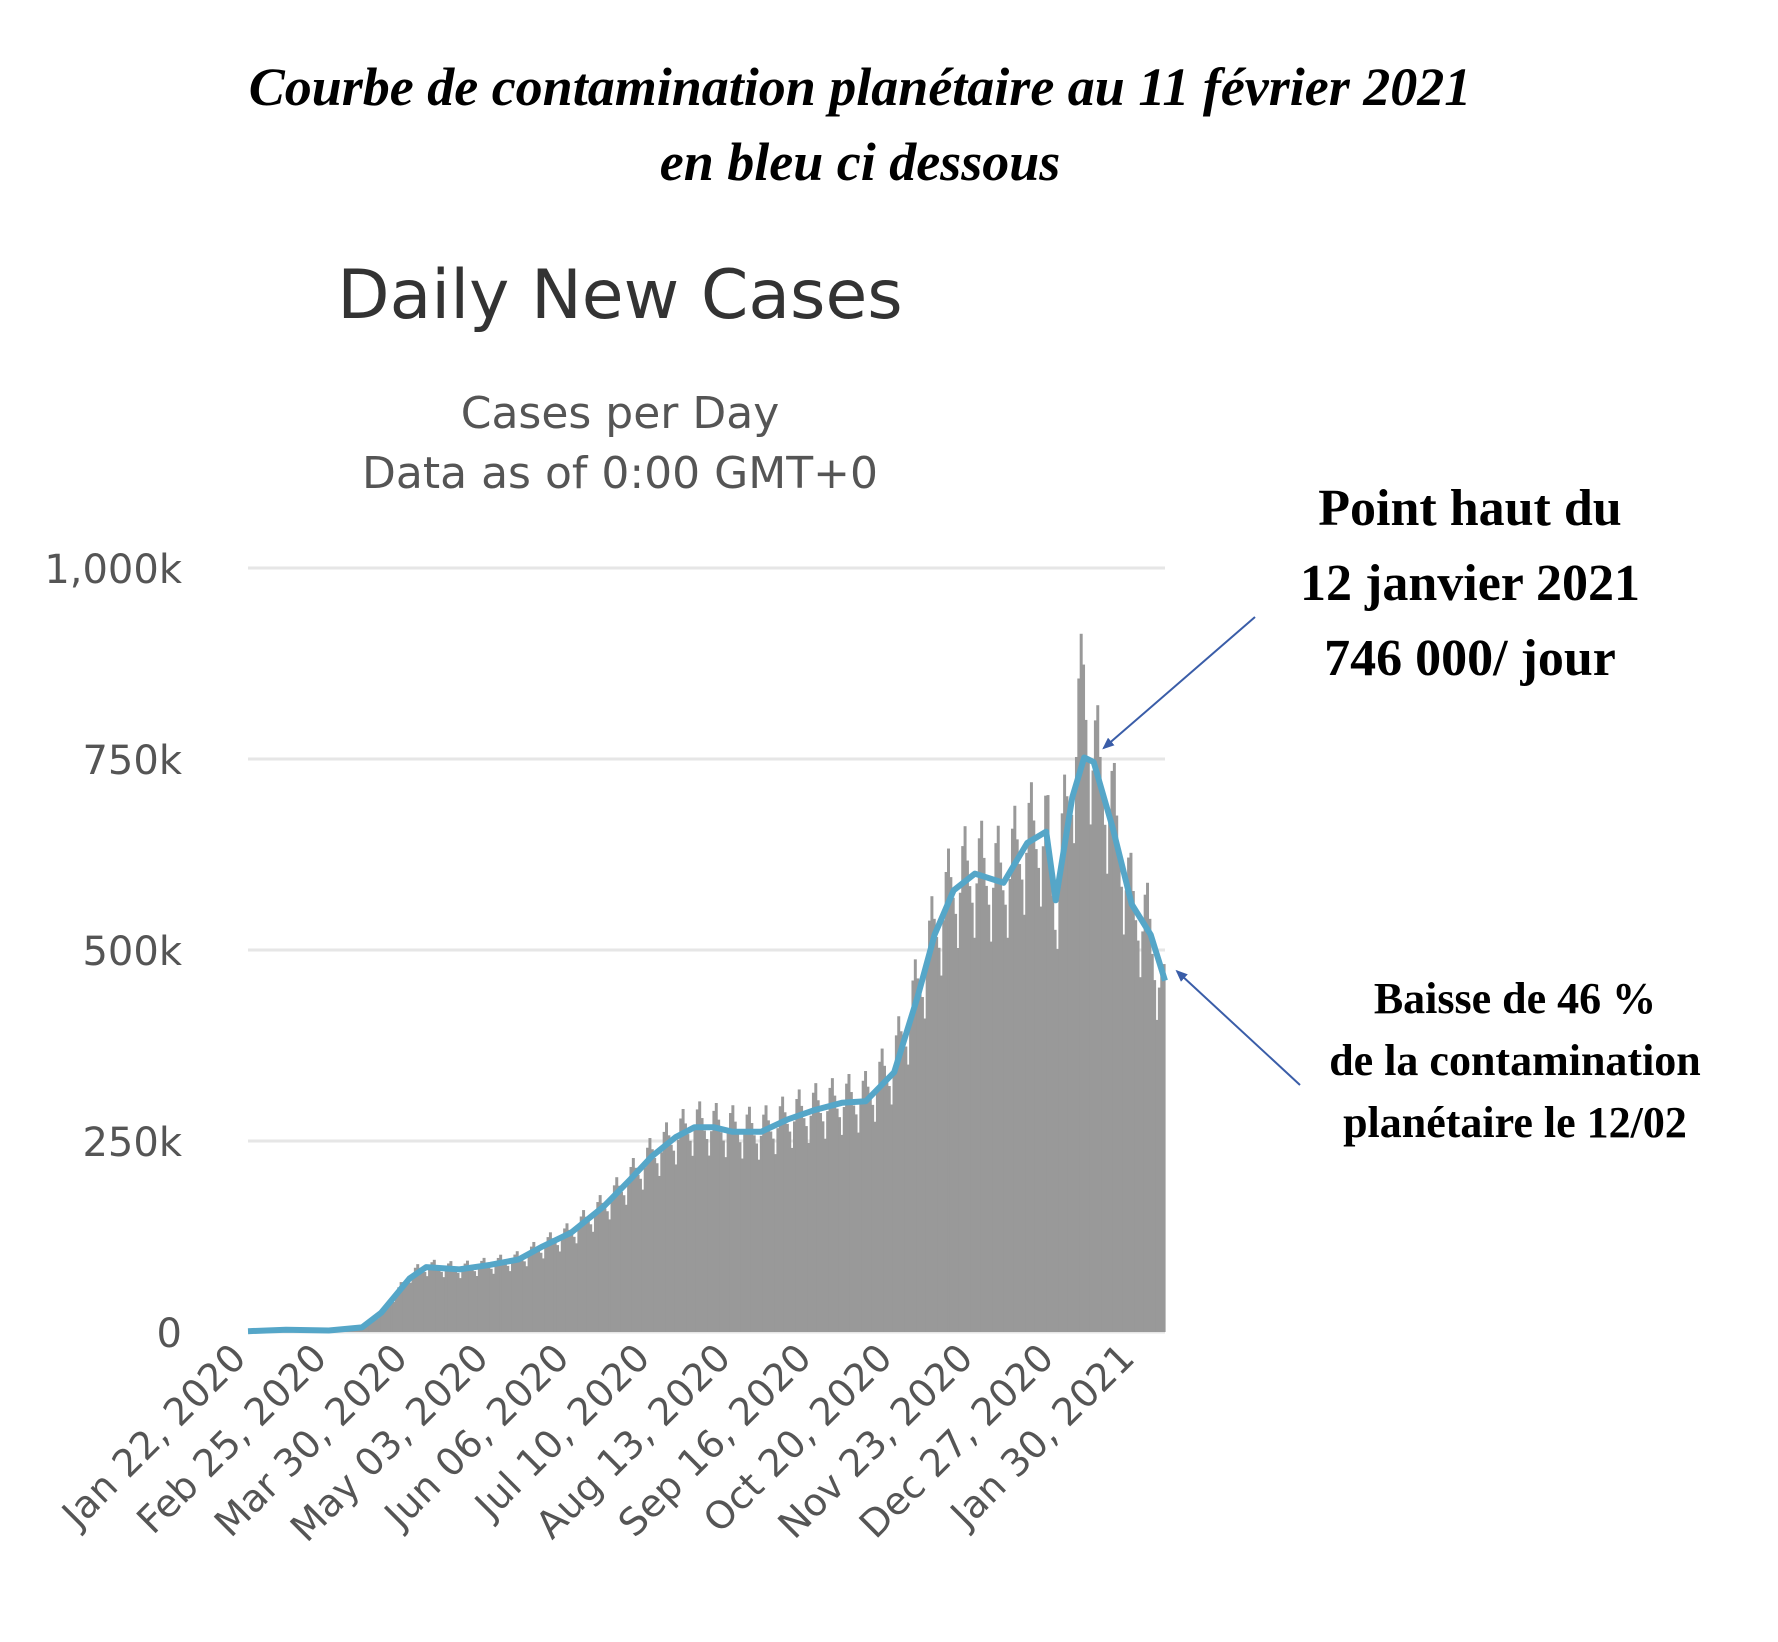 This screenshot has height=1642, width=1778. Describe the element at coordinates (132, 761) in the screenshot. I see `y-tick-label: 750k` at that location.